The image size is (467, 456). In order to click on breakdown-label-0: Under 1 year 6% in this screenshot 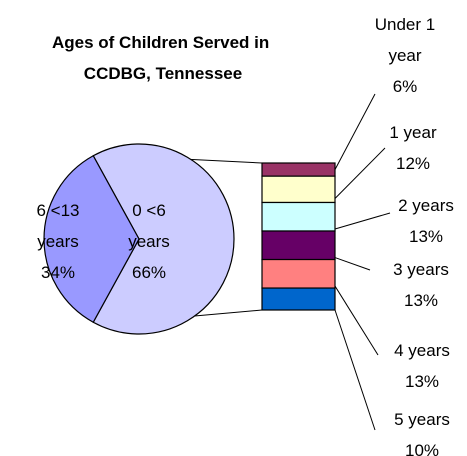, I will do `click(405, 55)`.